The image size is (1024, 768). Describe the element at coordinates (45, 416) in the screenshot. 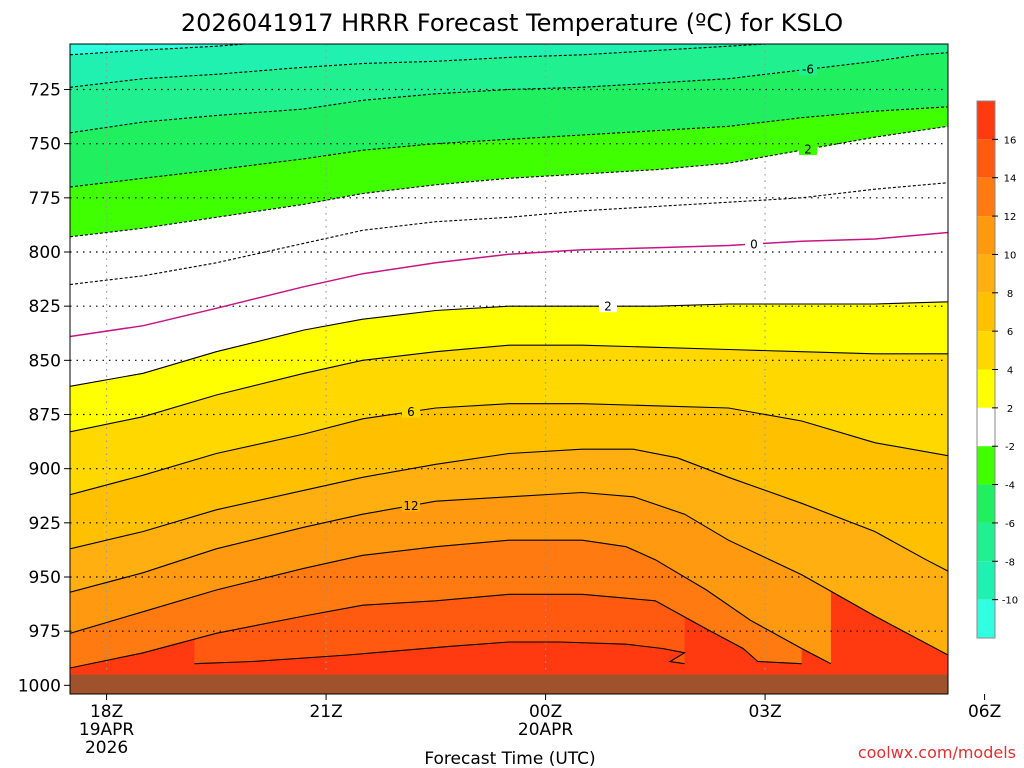

I see `y-tick-label: 875` at that location.